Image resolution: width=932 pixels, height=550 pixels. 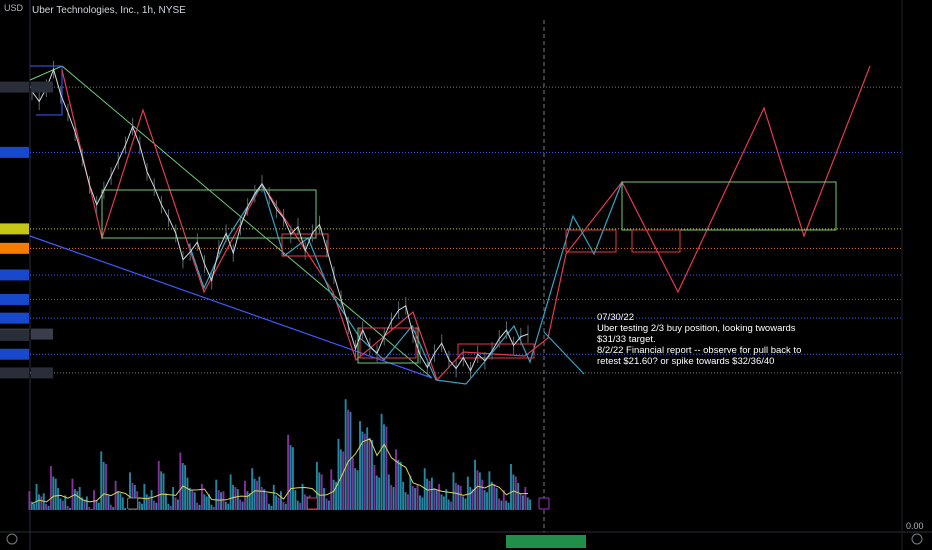 What do you see at coordinates (109, 10) in the screenshot?
I see `chart-title: Uber Technologies, Inc., 1h, NYSE` at bounding box center [109, 10].